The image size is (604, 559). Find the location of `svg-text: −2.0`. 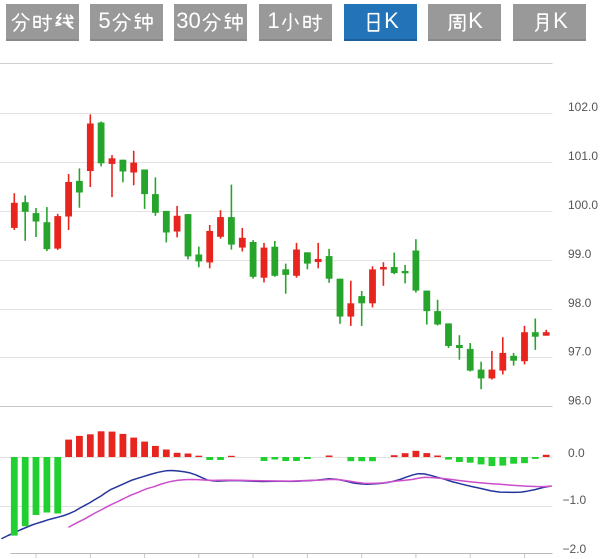

svg-text: −2.0 is located at coordinates (575, 549).